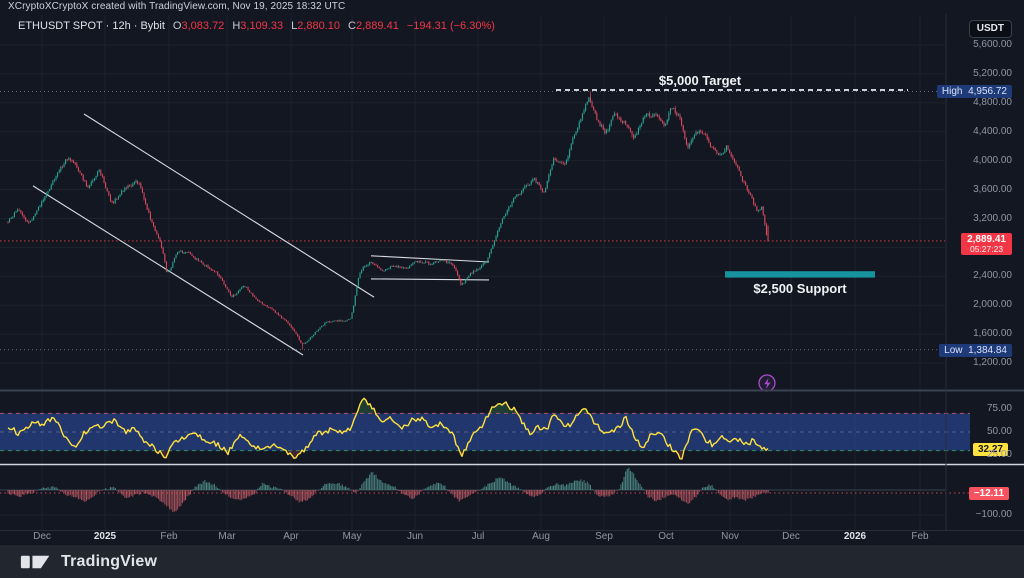  Describe the element at coordinates (992, 44) in the screenshot. I see `price-axis-label: 5,600.00` at that location.